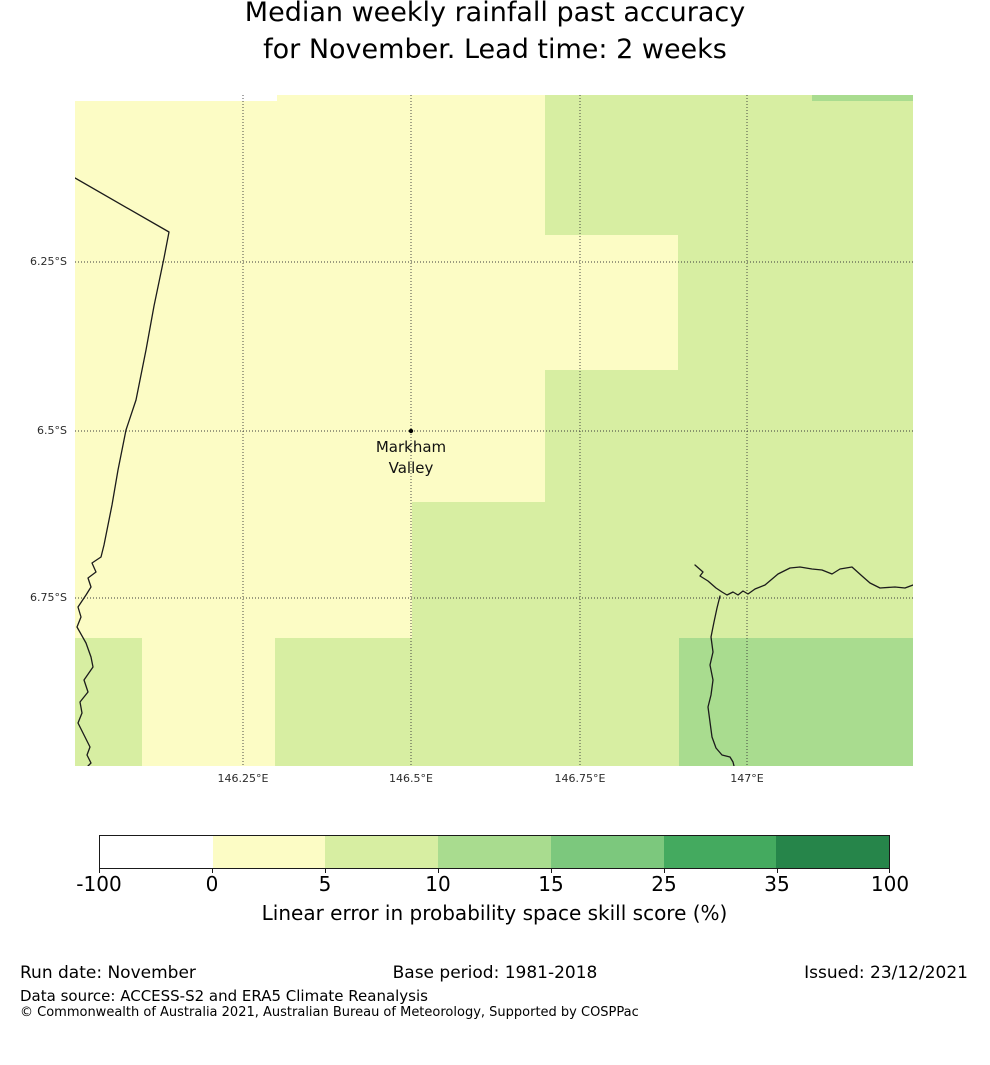 The height and width of the screenshot is (1065, 990). What do you see at coordinates (438, 884) in the screenshot?
I see `colorbar-tick-label: 10` at bounding box center [438, 884].